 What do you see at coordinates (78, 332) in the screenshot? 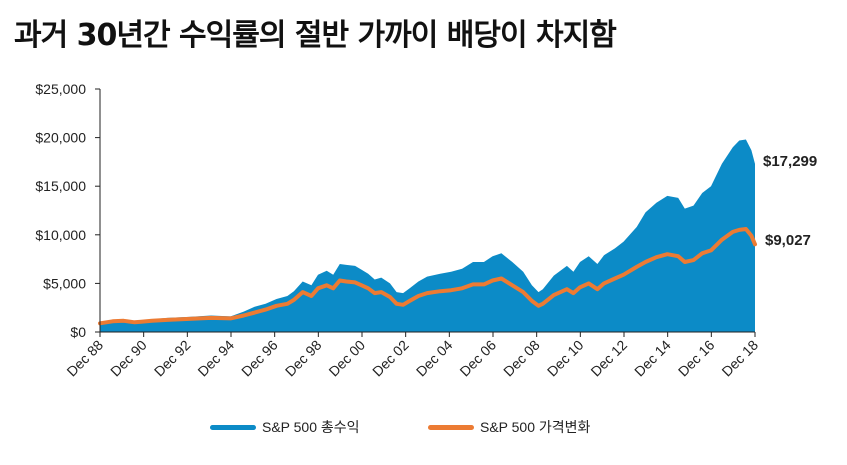
I see `y-tick-label: $0` at bounding box center [78, 332].